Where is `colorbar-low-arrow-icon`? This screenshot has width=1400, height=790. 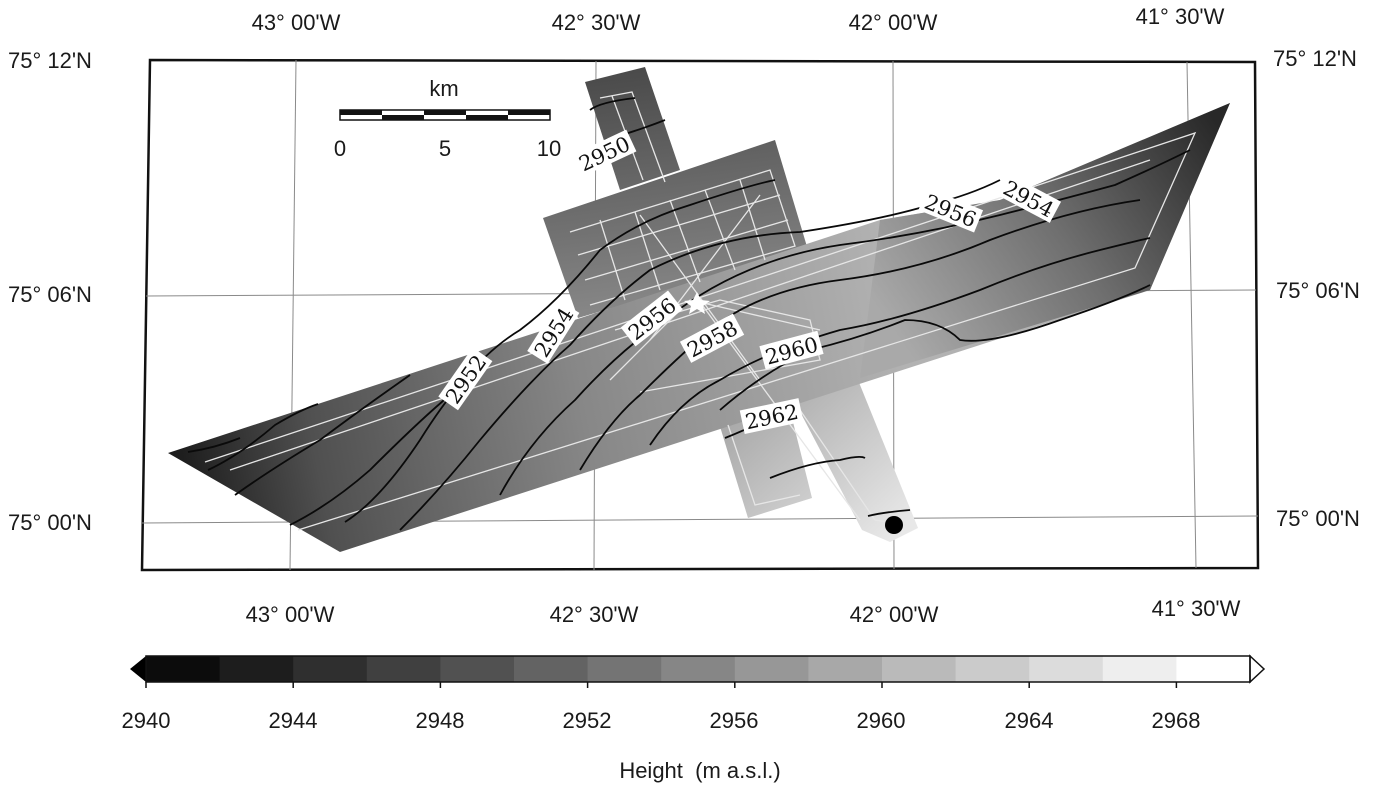
colorbar-low-arrow-icon is located at coordinates (138, 669).